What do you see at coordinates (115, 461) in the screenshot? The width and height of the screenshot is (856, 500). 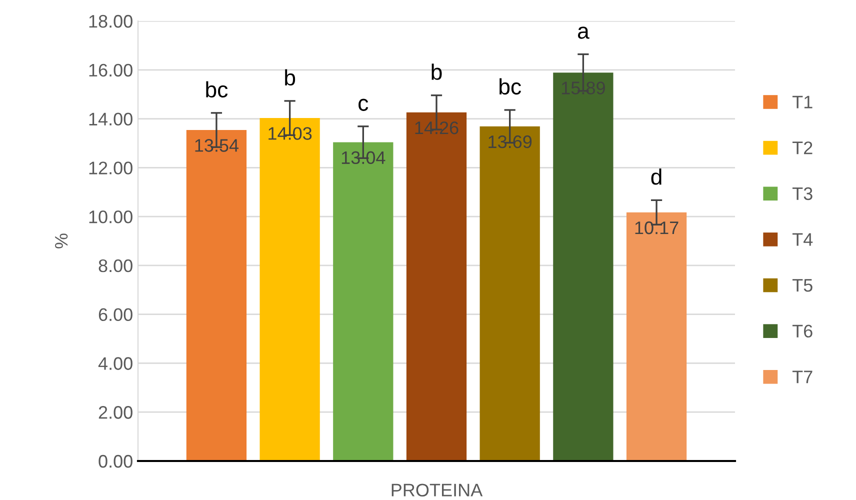 I see `y-tick-label: 0.00` at bounding box center [115, 461].